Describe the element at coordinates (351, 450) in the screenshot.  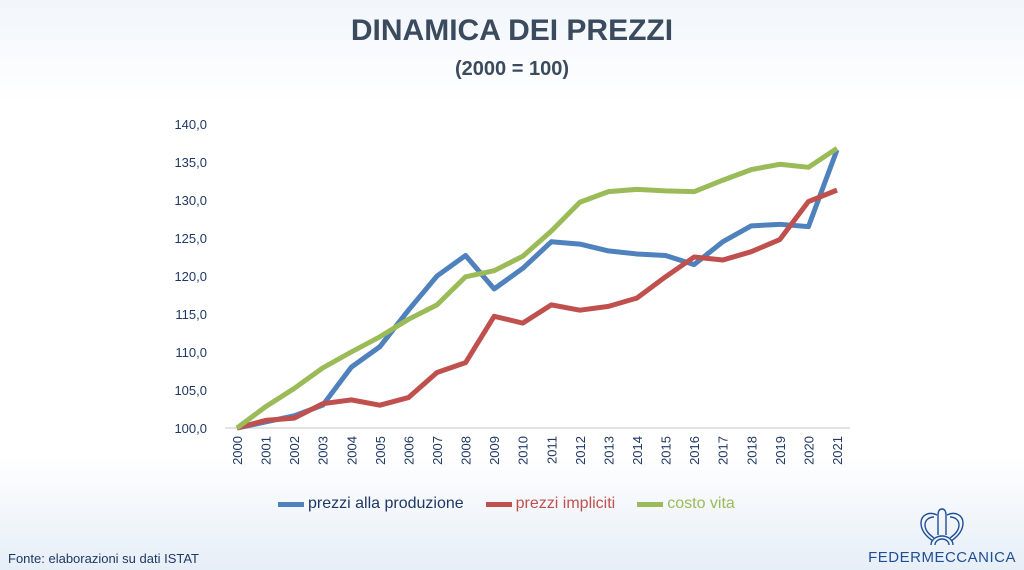
I see `x-tick-label: 2004` at that location.